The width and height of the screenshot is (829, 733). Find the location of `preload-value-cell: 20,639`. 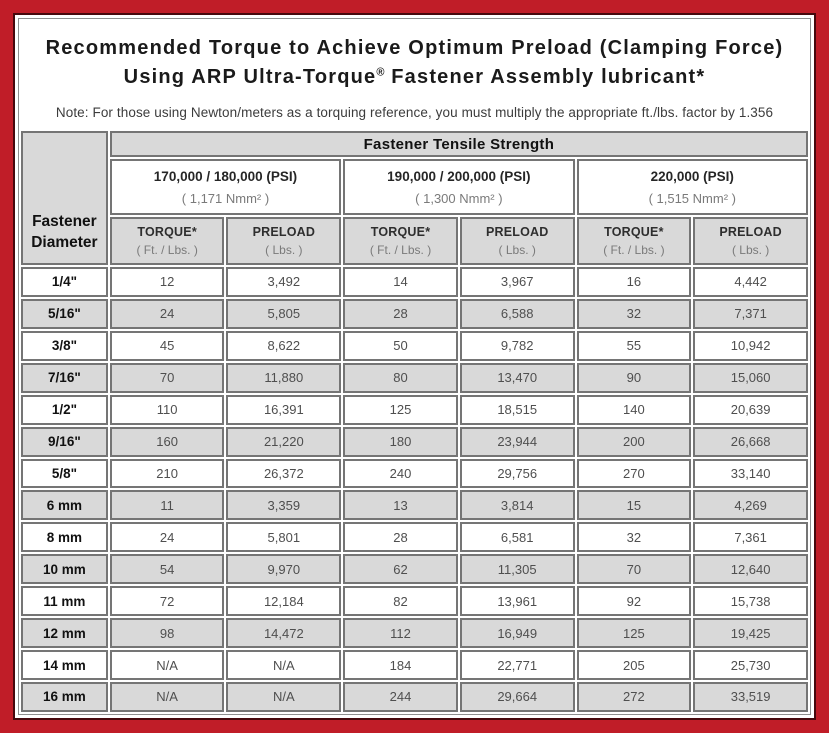

preload-value-cell: 20,639 is located at coordinates (750, 409).